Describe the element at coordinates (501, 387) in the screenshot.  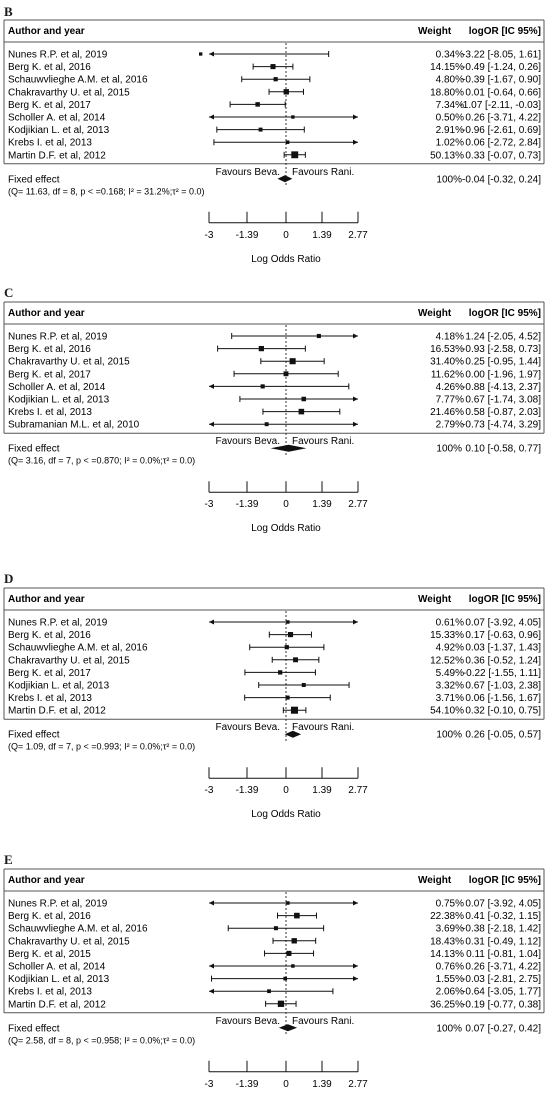
I see `study-estimate: -0.88 [-4.13, 2.37]` at that location.